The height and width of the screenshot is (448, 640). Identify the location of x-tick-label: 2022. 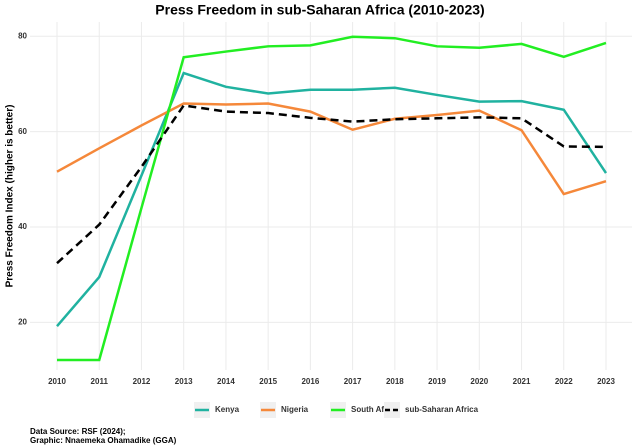
(564, 381).